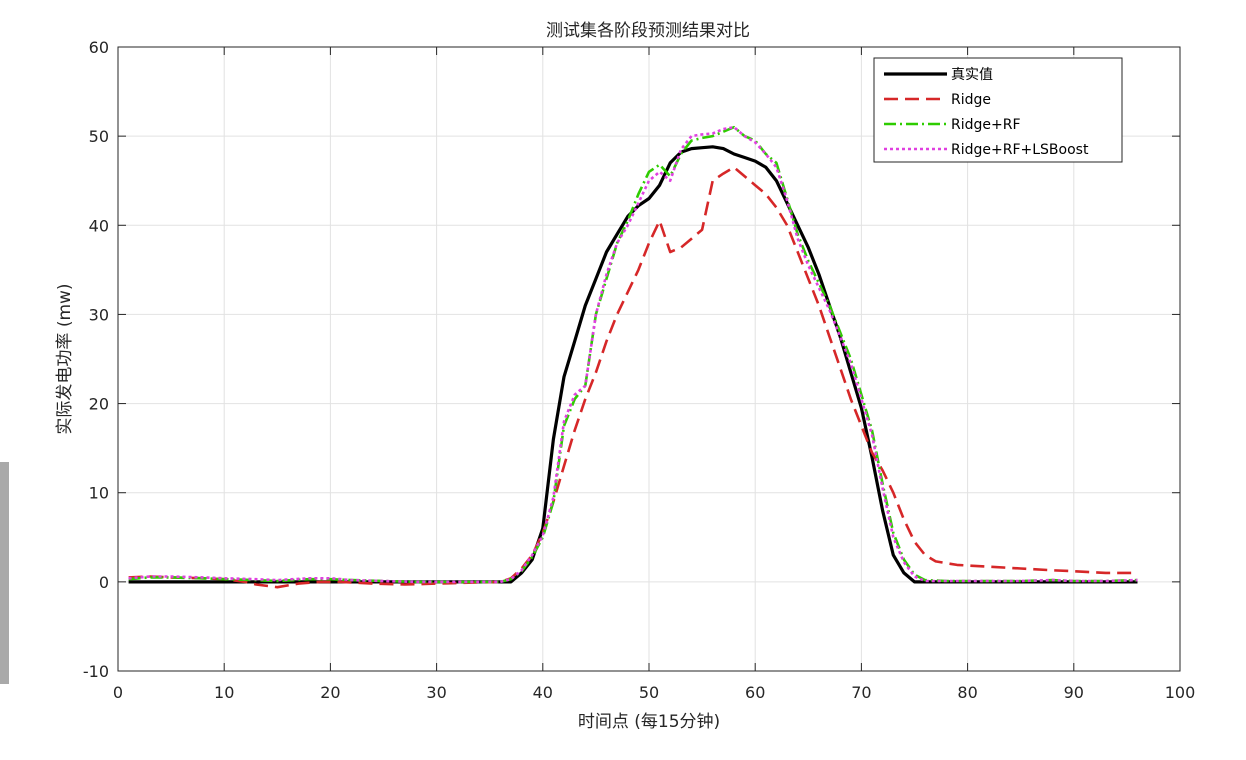  What do you see at coordinates (972, 75) in the screenshot?
I see `legend-label-0: 真实值` at bounding box center [972, 75].